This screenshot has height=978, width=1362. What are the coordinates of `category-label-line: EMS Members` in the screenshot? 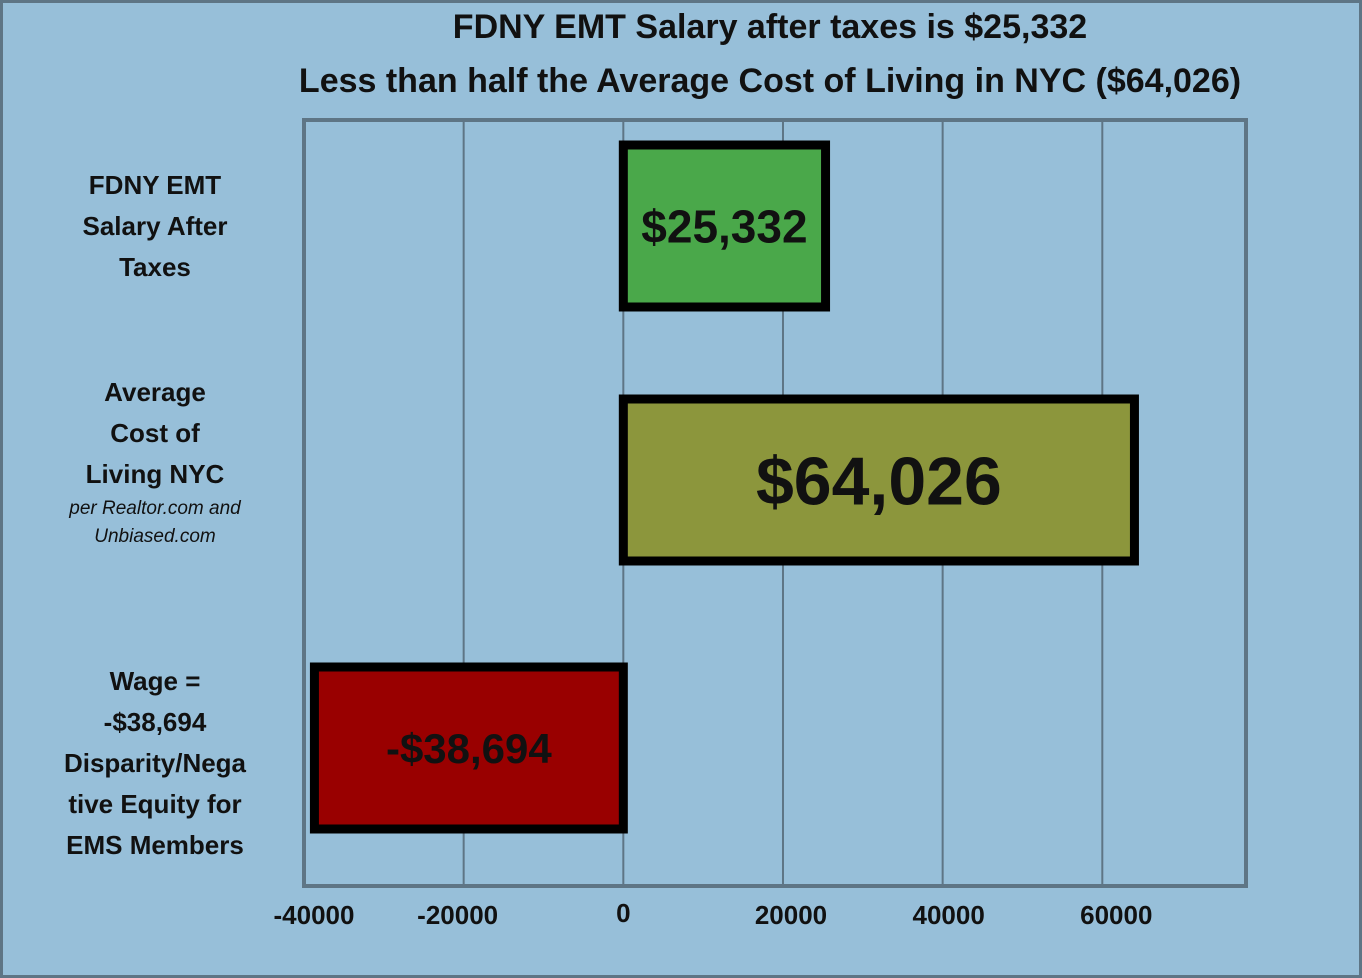 It's located at (155, 845).